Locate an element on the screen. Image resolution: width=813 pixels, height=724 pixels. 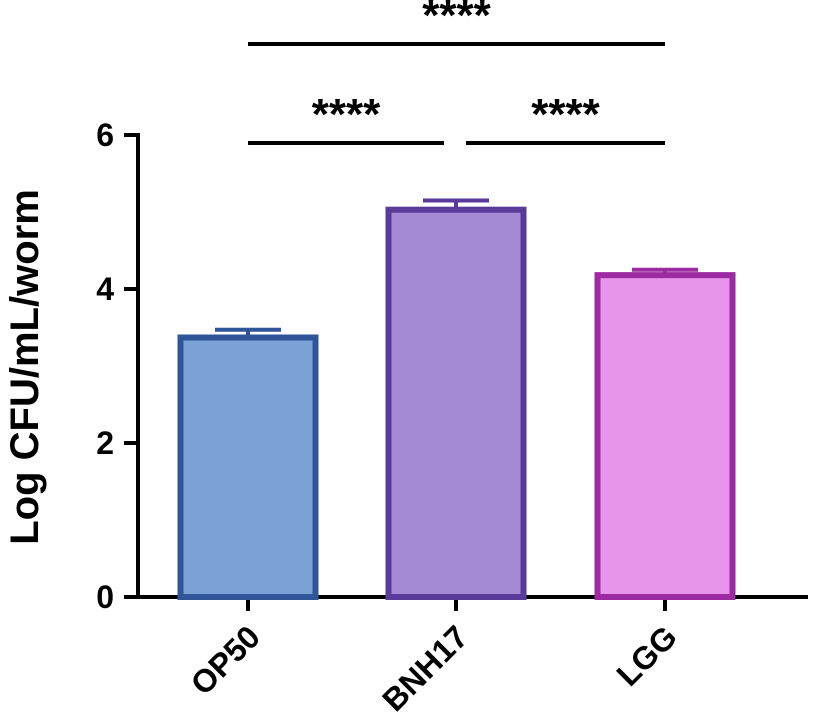
bar-bnh17 is located at coordinates (456, 403).